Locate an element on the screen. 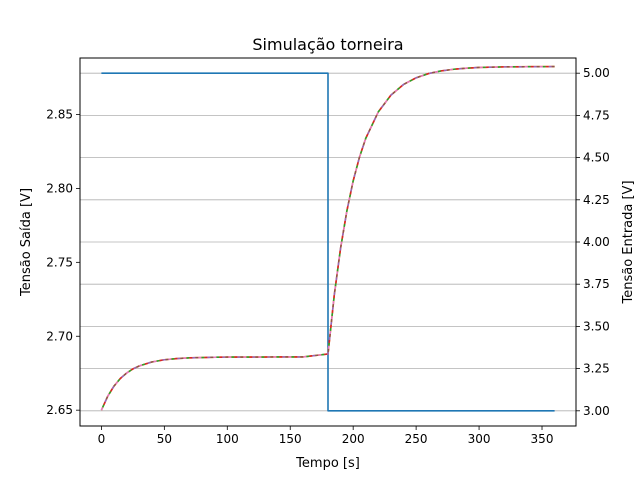  x-tick-label: 0 is located at coordinates (102, 439).